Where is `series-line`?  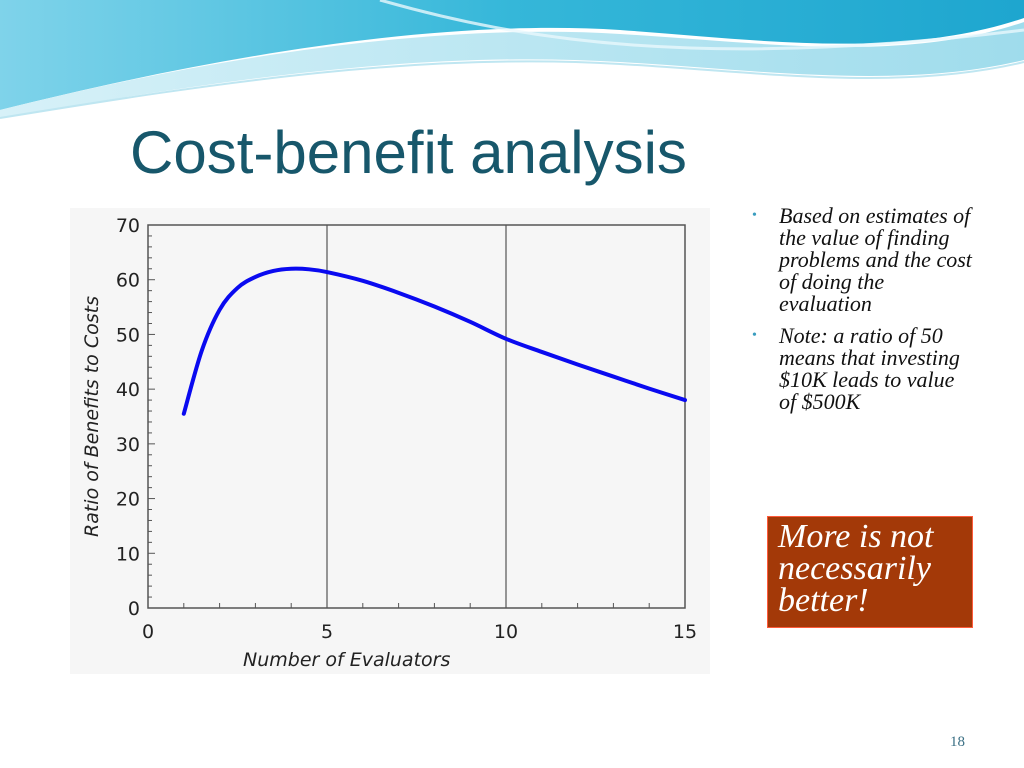 series-line is located at coordinates (434, 341).